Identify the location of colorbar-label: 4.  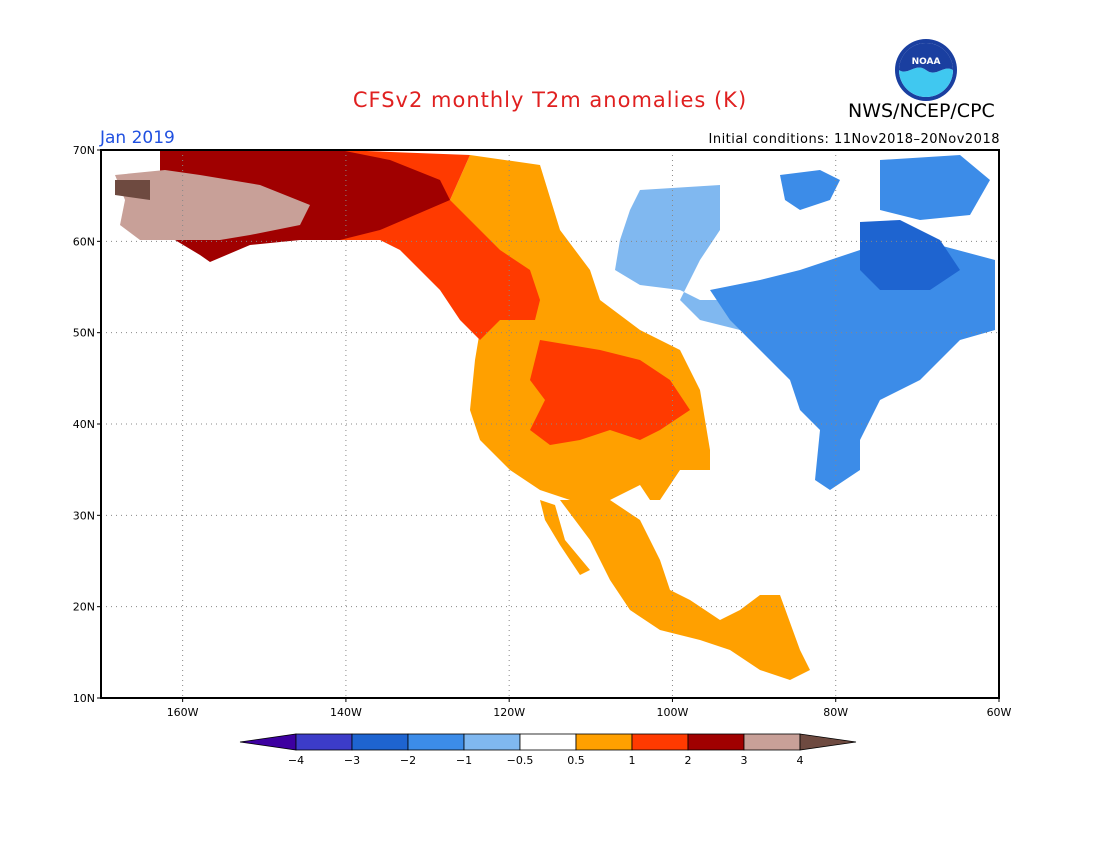
(800, 760).